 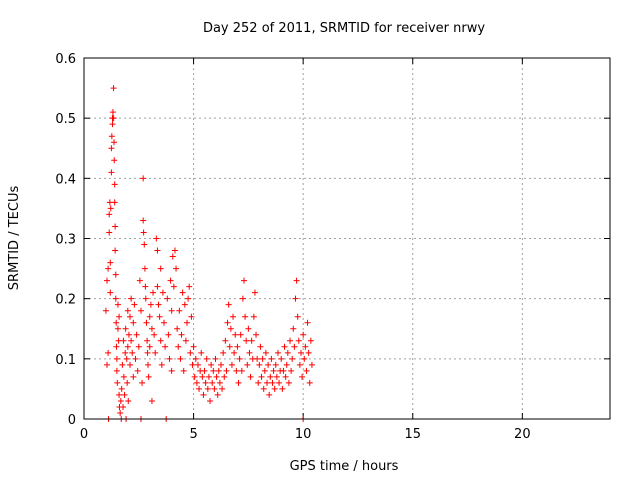 What do you see at coordinates (65, 59) in the screenshot?
I see `y-tick-label: 0.6` at bounding box center [65, 59].